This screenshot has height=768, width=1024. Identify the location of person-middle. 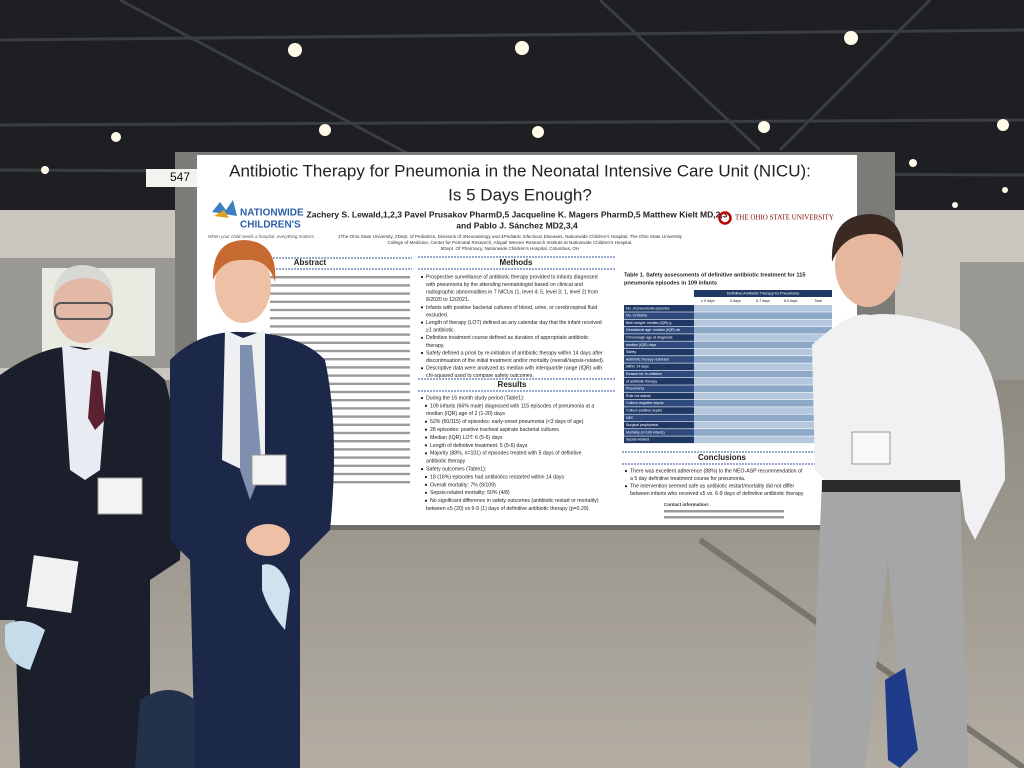
(234, 504).